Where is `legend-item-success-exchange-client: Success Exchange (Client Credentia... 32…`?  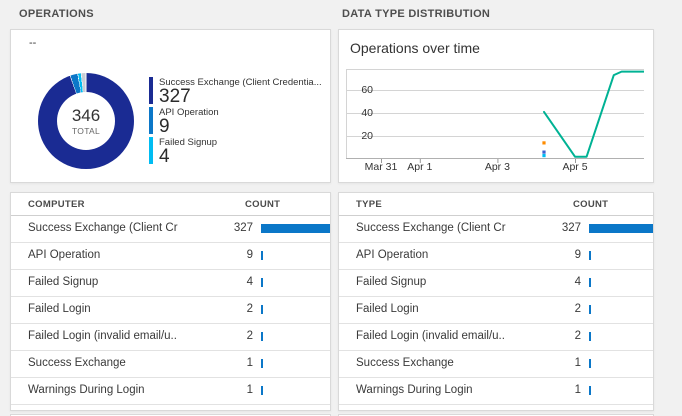
legend-item-success-exchange-client: Success Exchange (Client Credentia... 32… is located at coordinates (235, 90).